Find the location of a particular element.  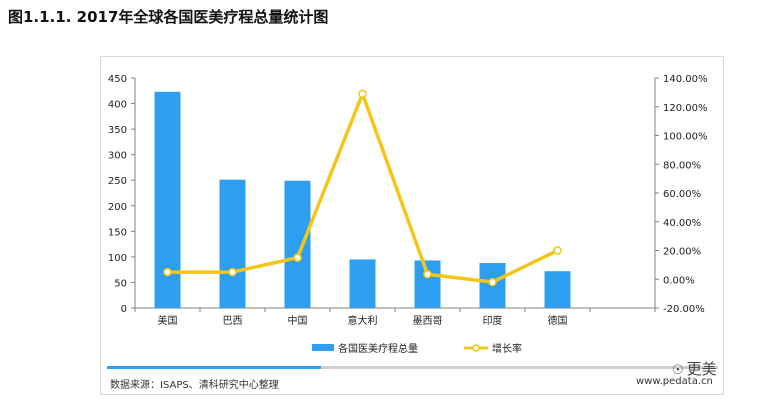

left-tick-label: 350 is located at coordinates (117, 130).